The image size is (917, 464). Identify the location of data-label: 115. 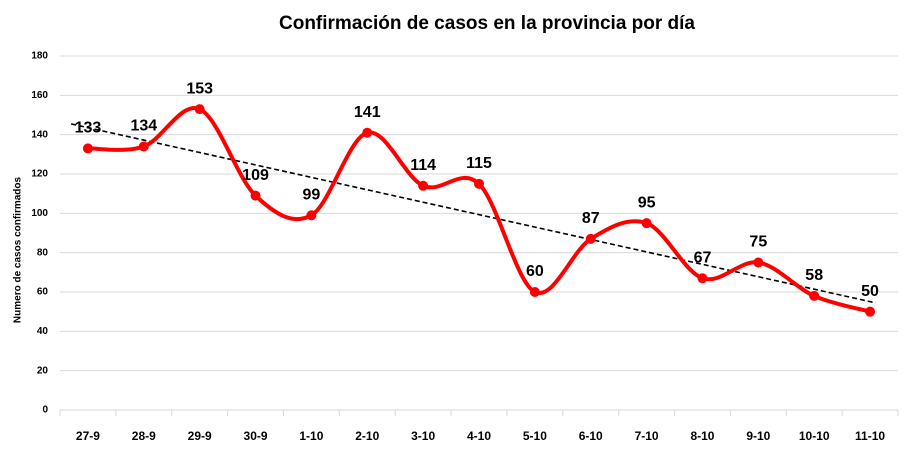
(479, 163).